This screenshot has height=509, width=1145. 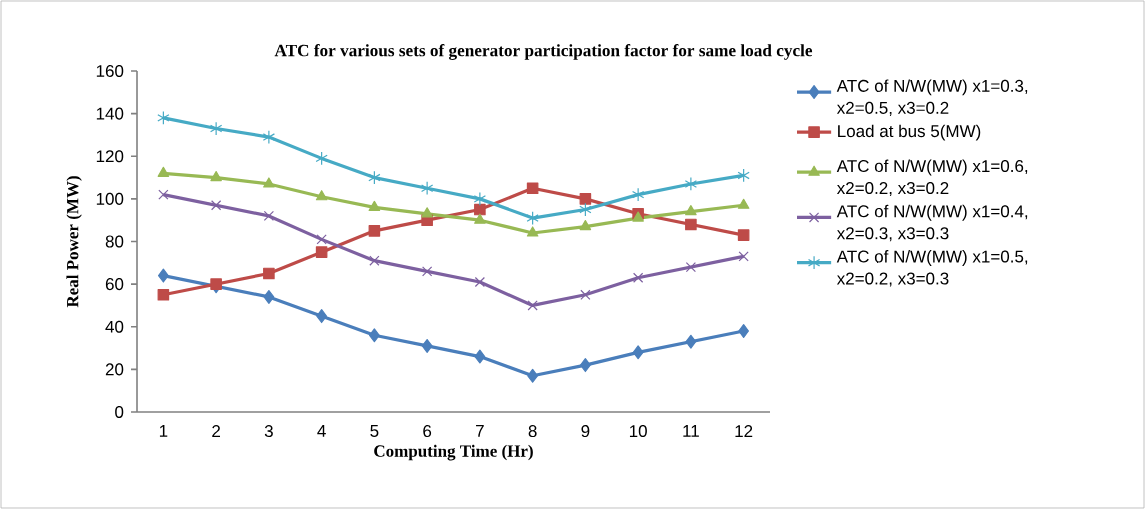 I want to click on x-tick-label: 8, so click(x=532, y=431).